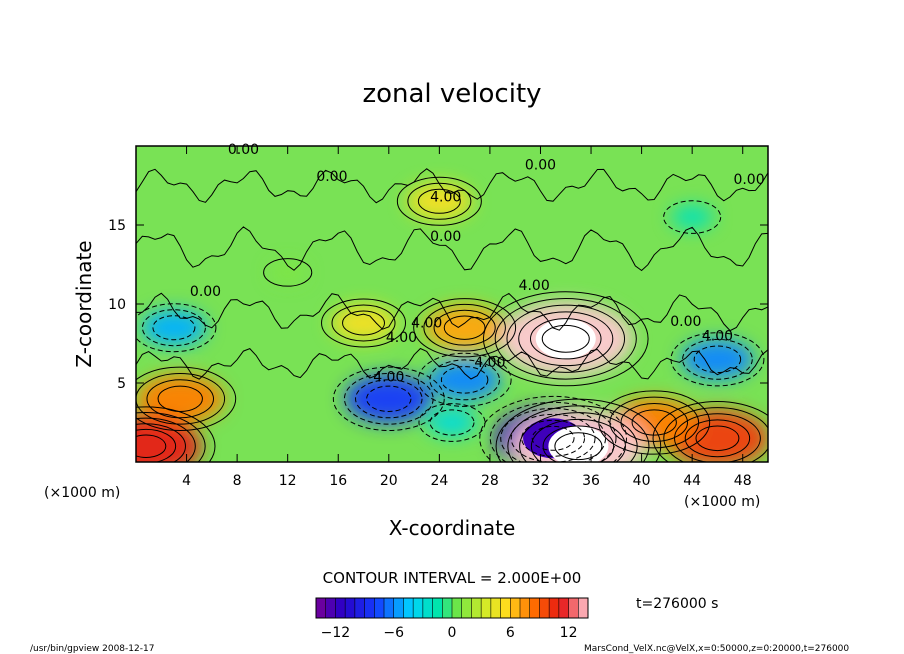  I want to click on colorbar, so click(452, 608).